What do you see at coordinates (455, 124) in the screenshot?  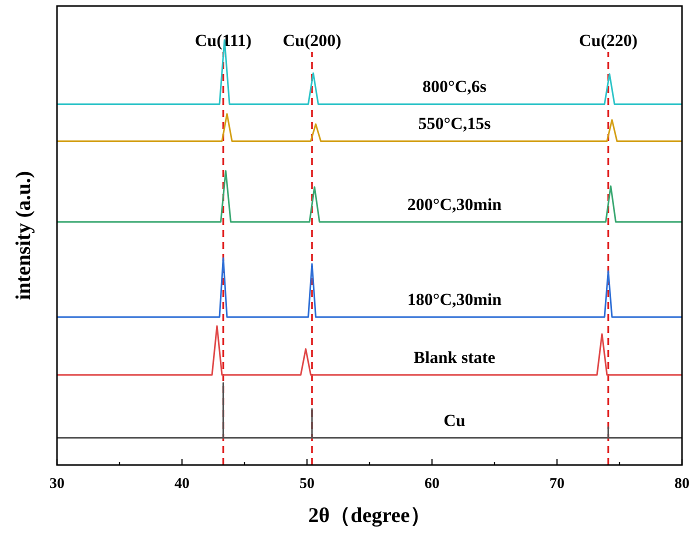 I see `series-label: 550°C,15s` at bounding box center [455, 124].